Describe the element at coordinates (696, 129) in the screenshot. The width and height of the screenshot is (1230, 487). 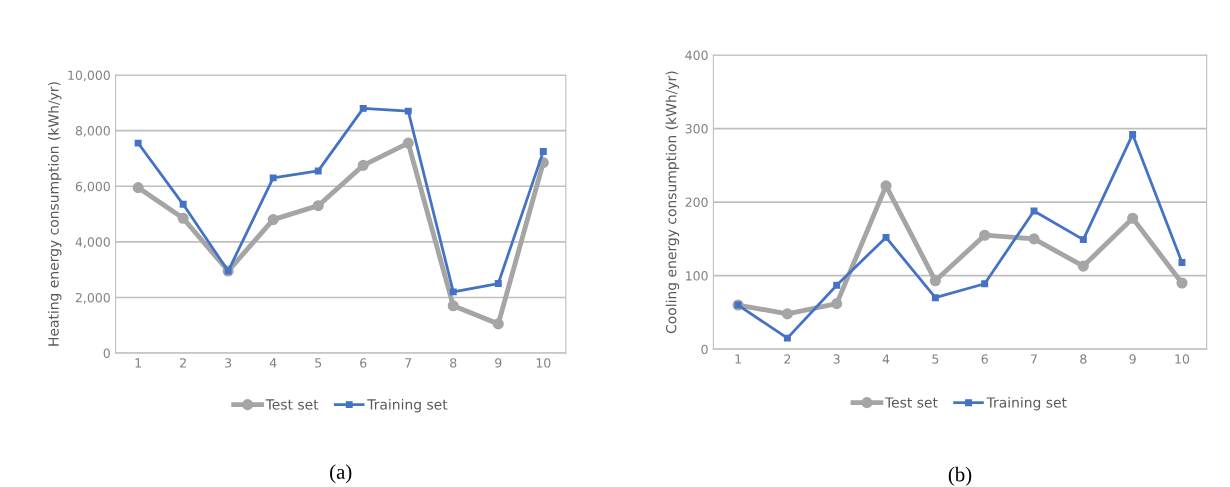
I see `y-tick-label: 300` at that location.